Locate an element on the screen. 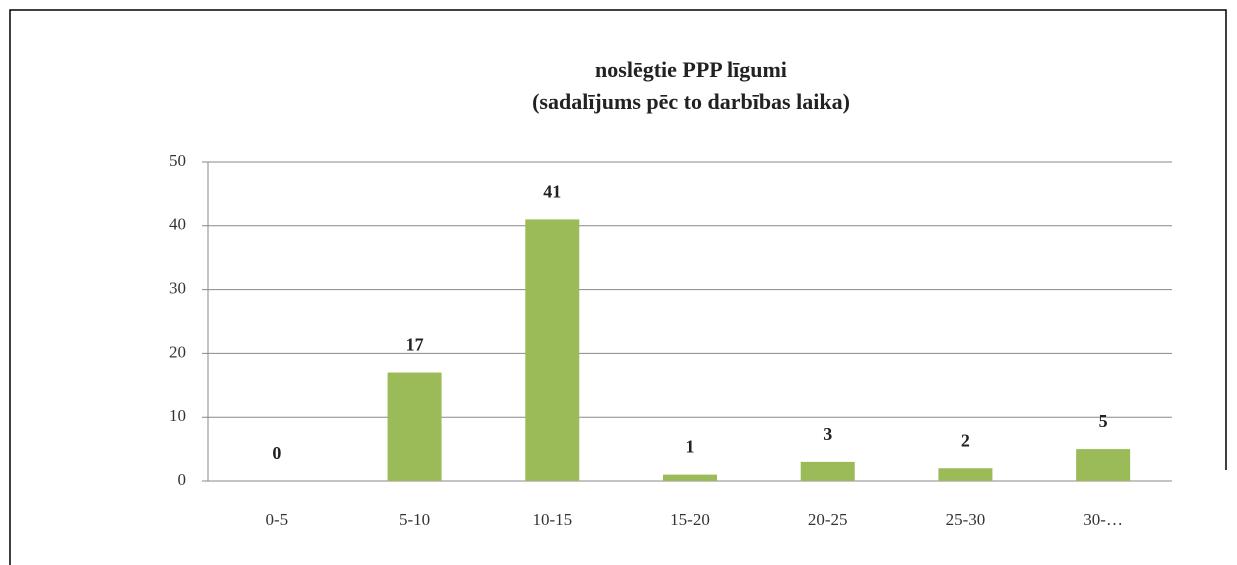 This screenshot has width=1237, height=565. data-label: 1 is located at coordinates (690, 447).